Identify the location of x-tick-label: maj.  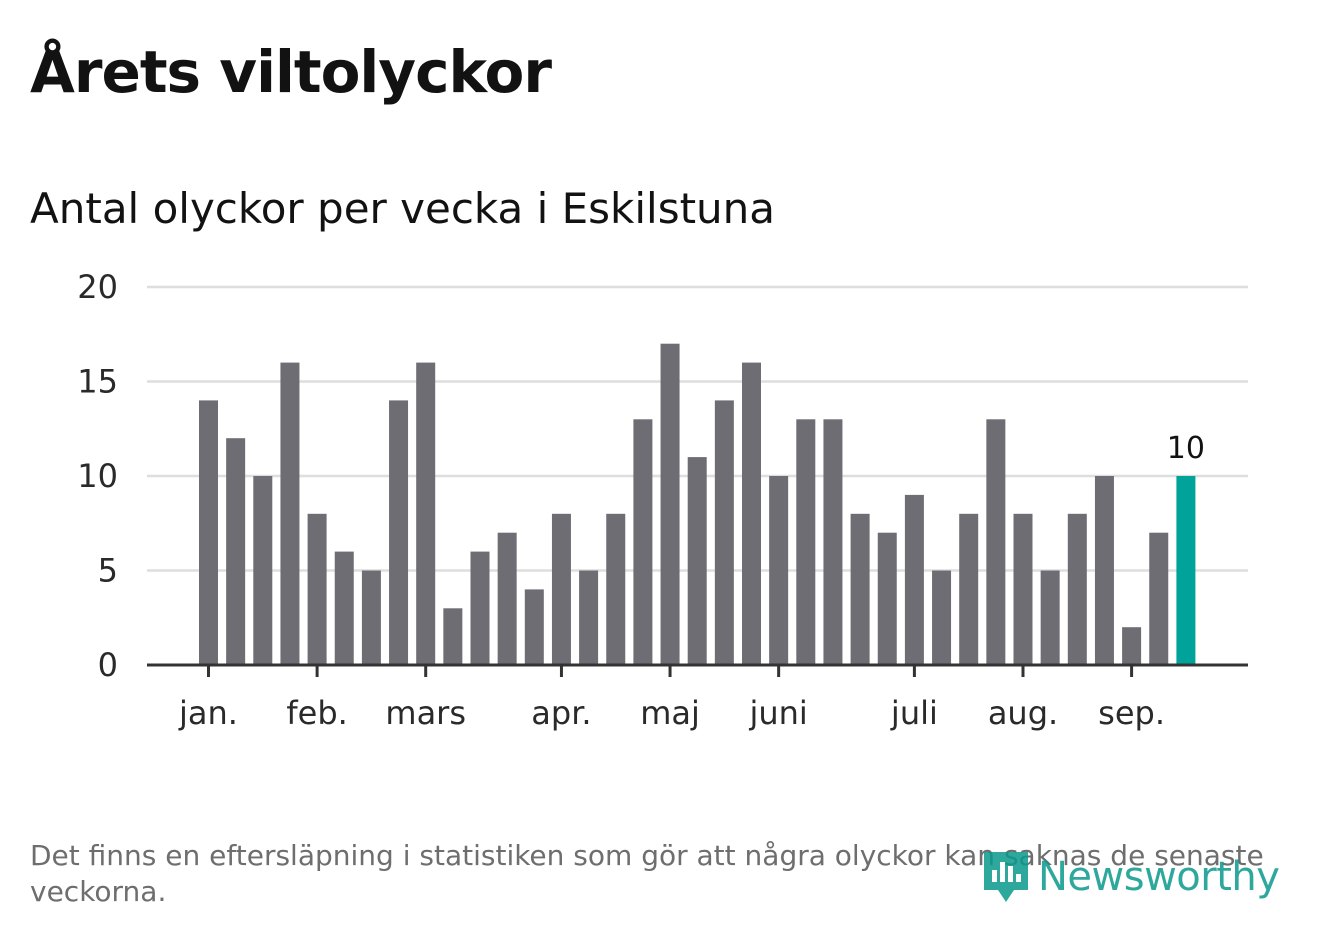
(670, 713).